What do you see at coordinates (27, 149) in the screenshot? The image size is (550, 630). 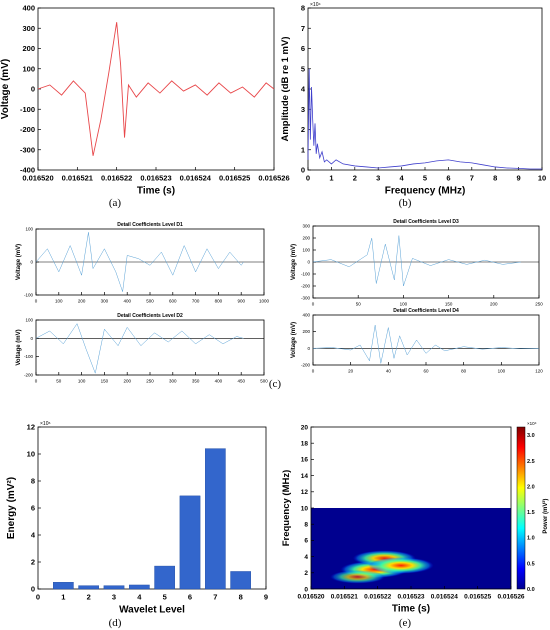 I see `y-tick-label: -300` at bounding box center [27, 149].